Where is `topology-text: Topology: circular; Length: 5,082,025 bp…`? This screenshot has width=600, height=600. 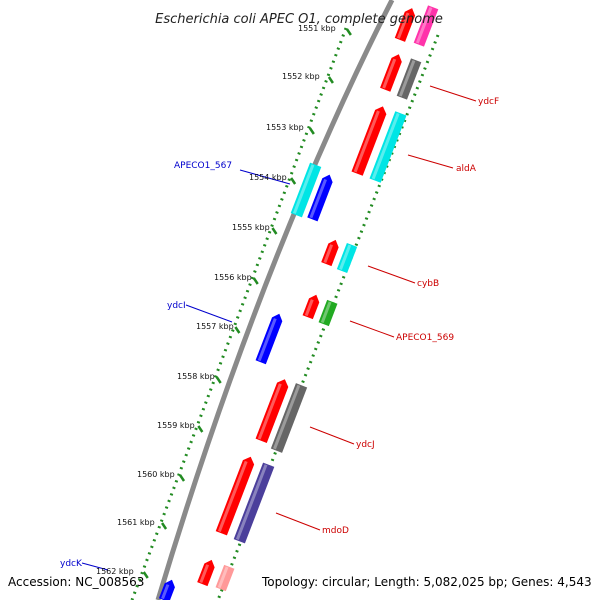 topology-text: Topology: circular; Length: 5,082,025 bp… is located at coordinates (426, 582).